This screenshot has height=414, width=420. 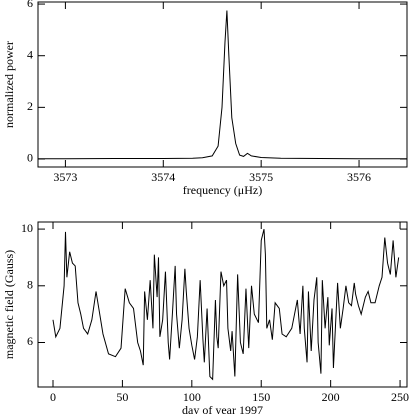 What do you see at coordinates (331, 397) in the screenshot?
I see `x-tick-label: 200` at bounding box center [331, 397].